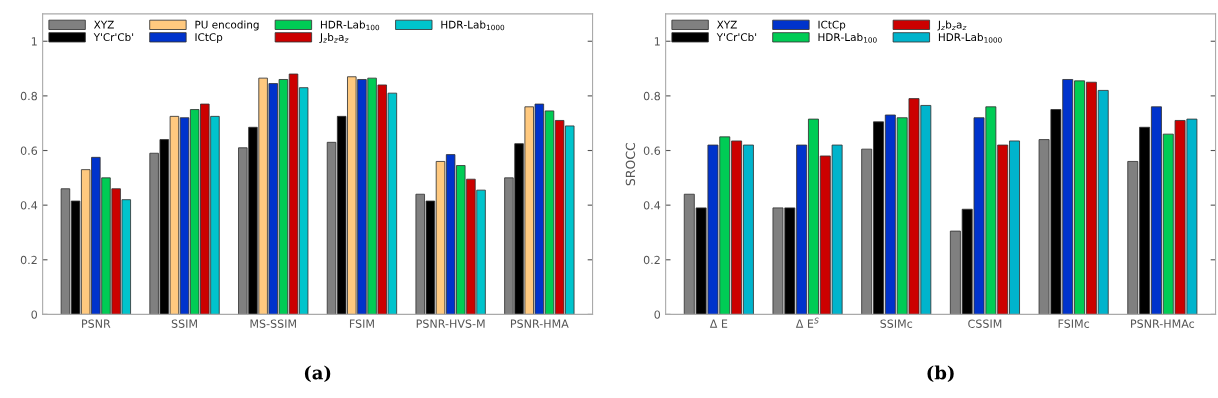 This screenshot has height=398, width=1218. Describe the element at coordinates (227, 25) in the screenshot. I see `legend-label: PU encoding` at that location.